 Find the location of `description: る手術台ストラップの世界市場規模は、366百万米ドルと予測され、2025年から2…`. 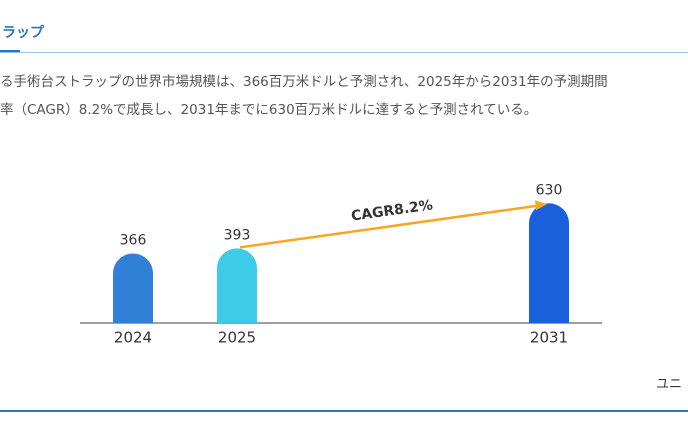

description: る手術台ストラップの世界市場規模は、366百万米ドルと予測され、2025年から2… is located at coordinates (344, 96).